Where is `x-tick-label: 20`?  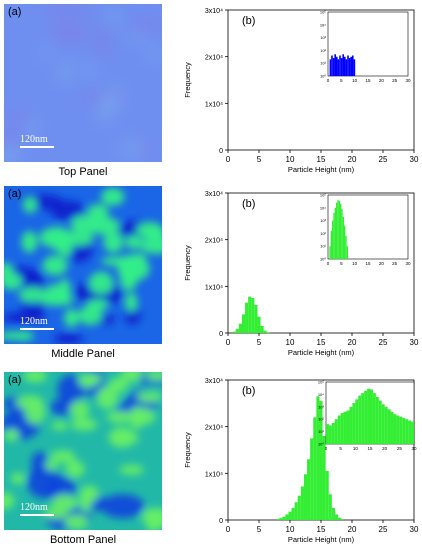
x-tick-label: 20 is located at coordinates (352, 342).